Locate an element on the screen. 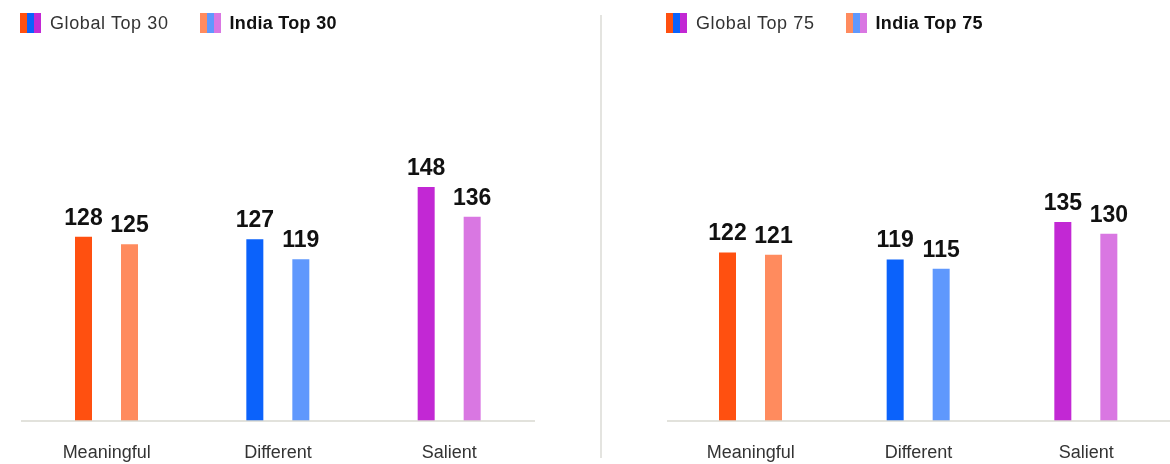 The height and width of the screenshot is (464, 1170). data-label: 135 is located at coordinates (1063, 202).